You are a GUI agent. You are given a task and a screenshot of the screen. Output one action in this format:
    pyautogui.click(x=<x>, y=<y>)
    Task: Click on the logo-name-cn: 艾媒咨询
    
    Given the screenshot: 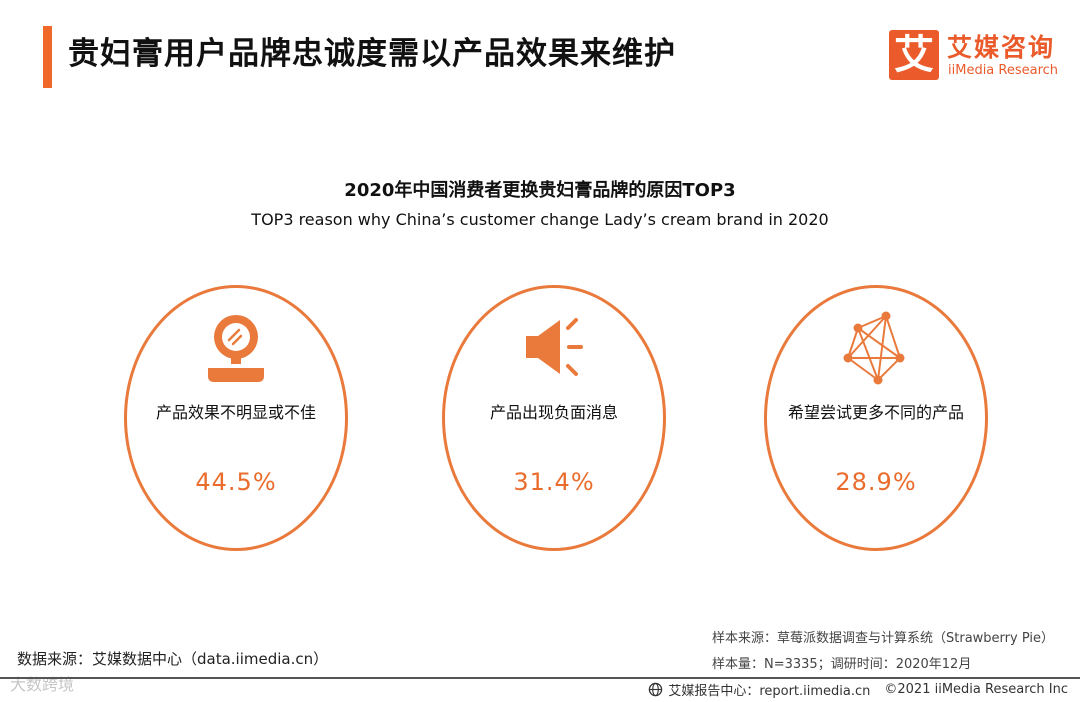 What is the action you would take?
    pyautogui.click(x=1001, y=47)
    